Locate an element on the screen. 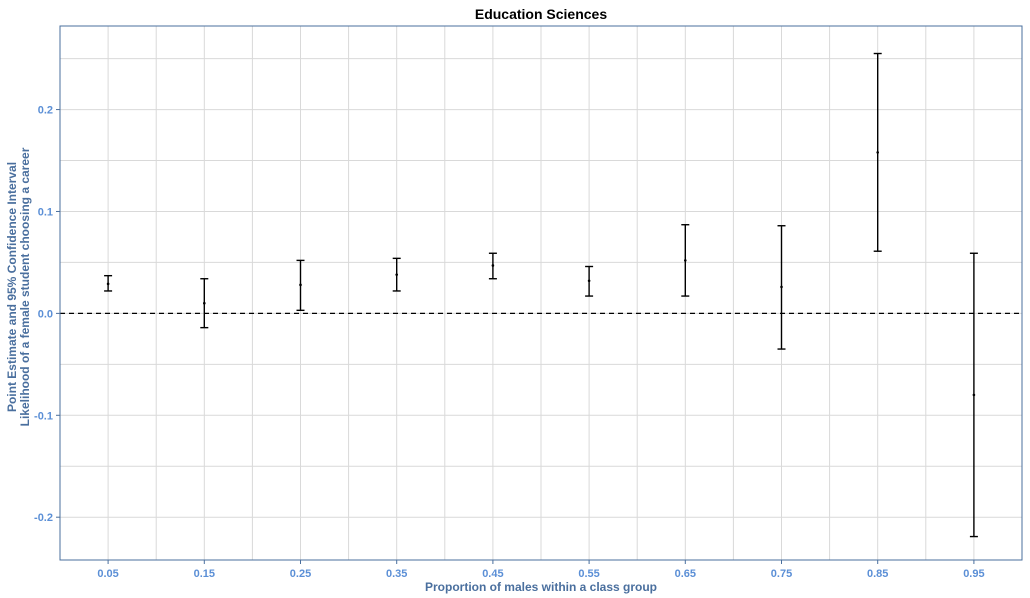  y-tick-label: 0.0 is located at coordinates (45, 314).